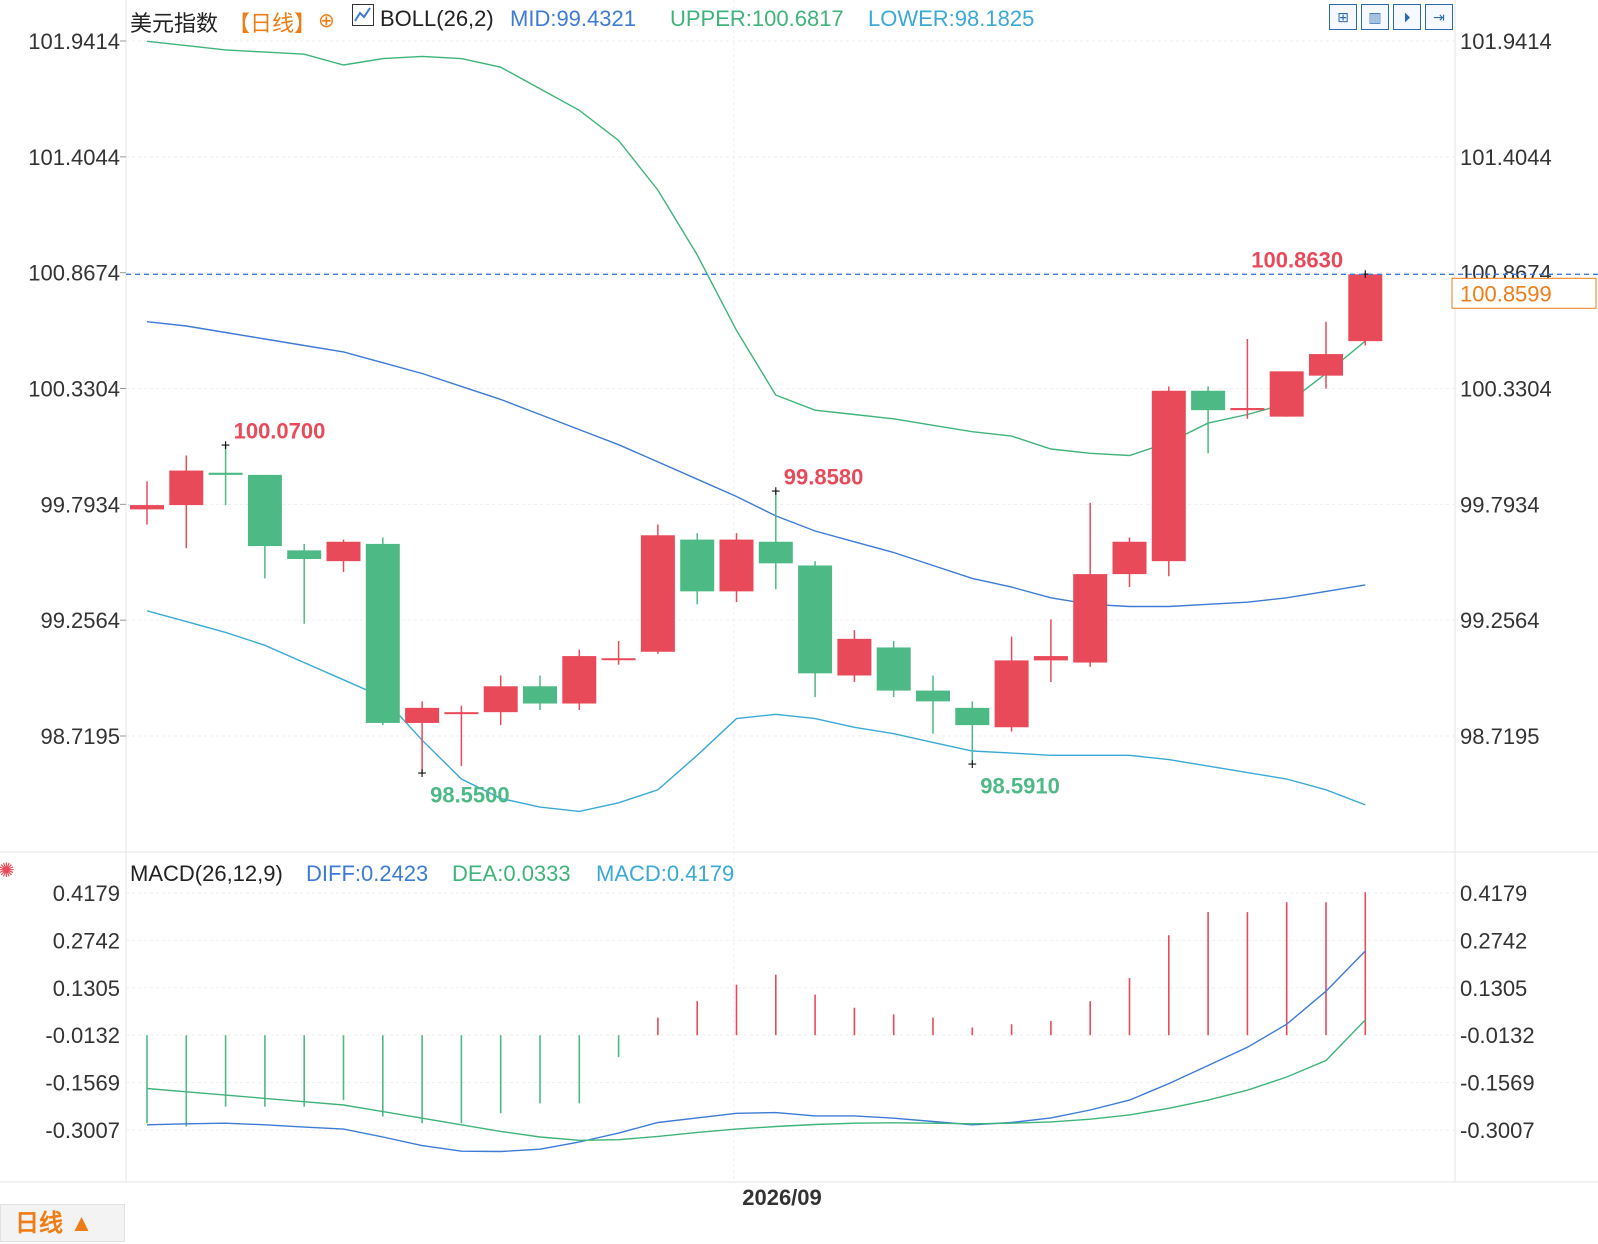 The height and width of the screenshot is (1244, 1598). Describe the element at coordinates (1375, 17) in the screenshot. I see `bars-icon: ▥` at that location.